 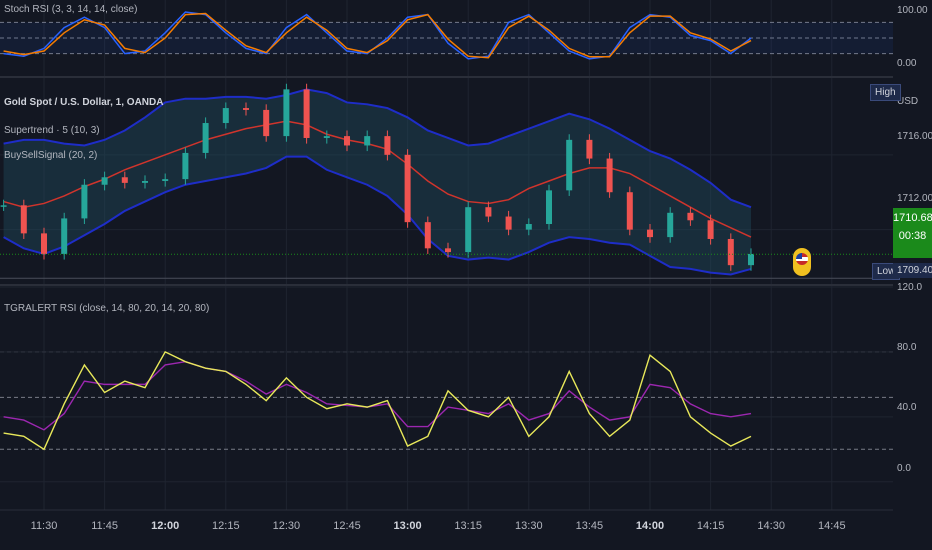 I want to click on buysell-label: BuySellSignal (20, 2), so click(x=51, y=155).